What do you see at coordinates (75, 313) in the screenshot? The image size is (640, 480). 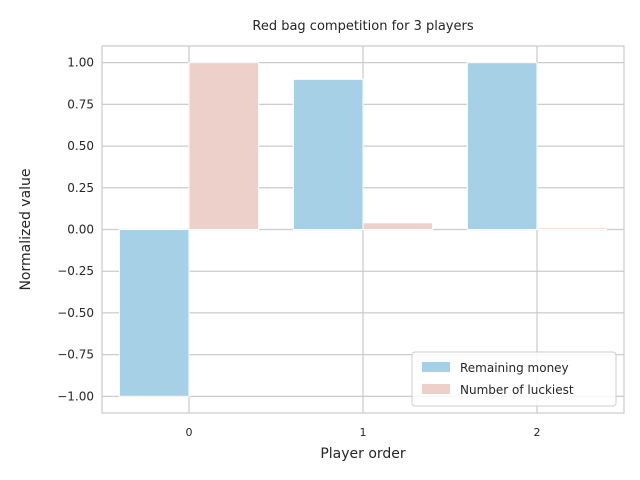 I see `y-tick-label: −0.50` at bounding box center [75, 313].